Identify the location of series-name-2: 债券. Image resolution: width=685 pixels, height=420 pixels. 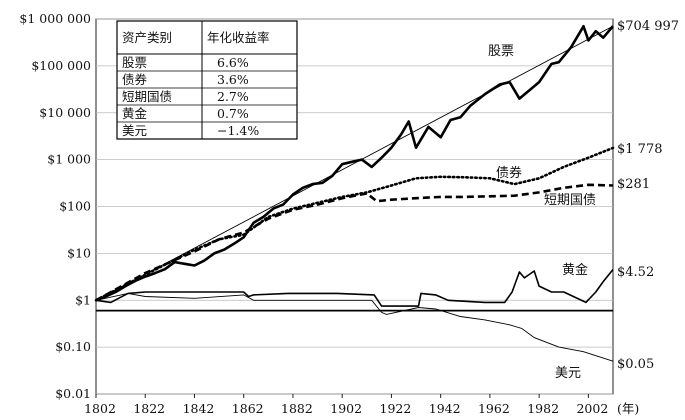
(509, 173).